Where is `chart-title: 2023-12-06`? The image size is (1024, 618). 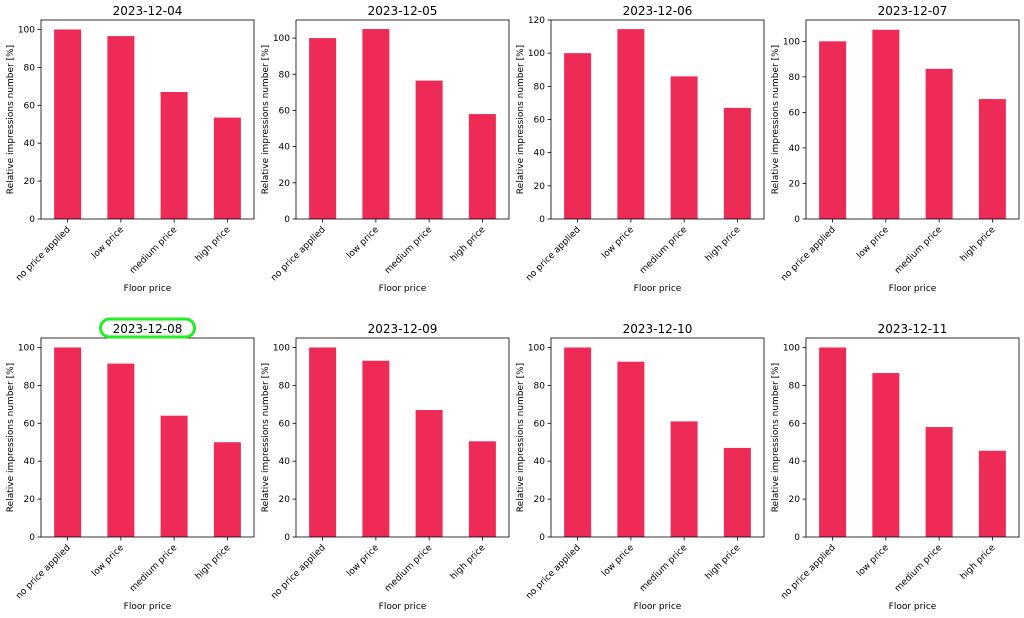
chart-title: 2023-12-06 is located at coordinates (658, 11).